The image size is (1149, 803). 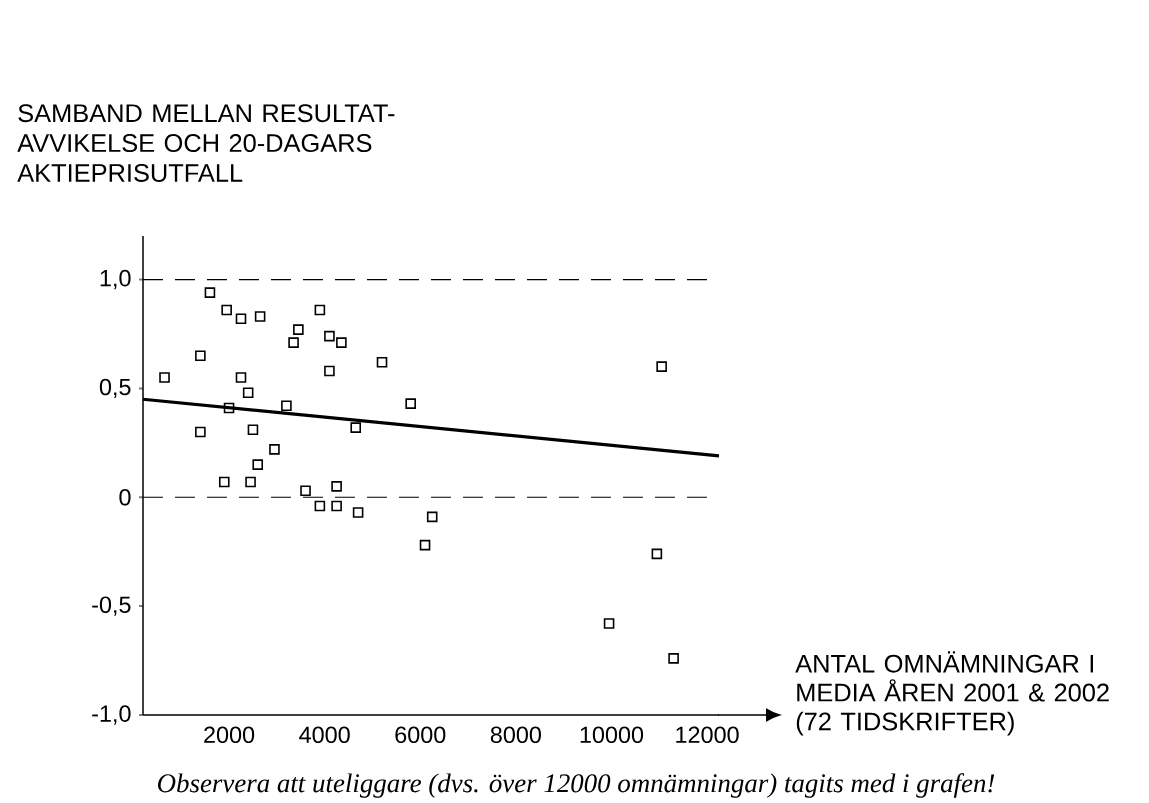 I want to click on x-tick-label: 12000, so click(x=707, y=735).